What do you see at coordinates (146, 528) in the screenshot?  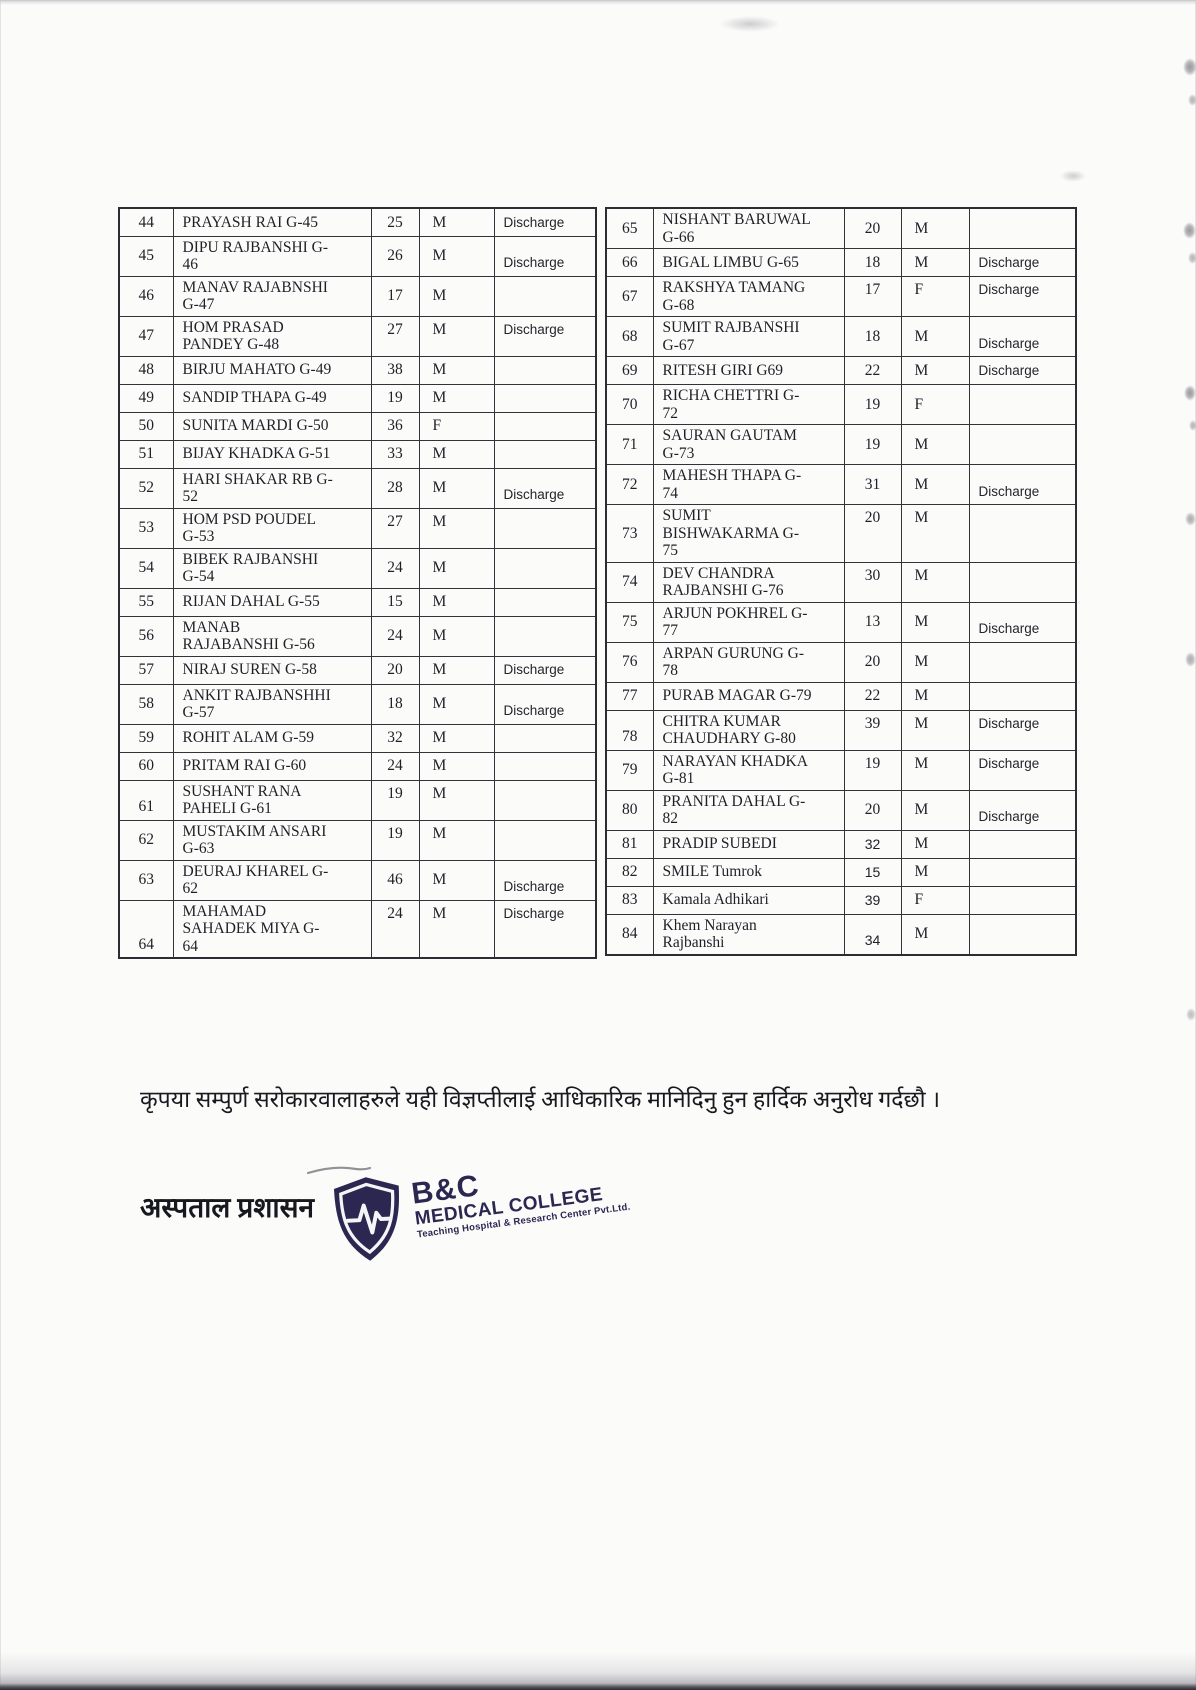 I see `row-number-cell: 53` at bounding box center [146, 528].